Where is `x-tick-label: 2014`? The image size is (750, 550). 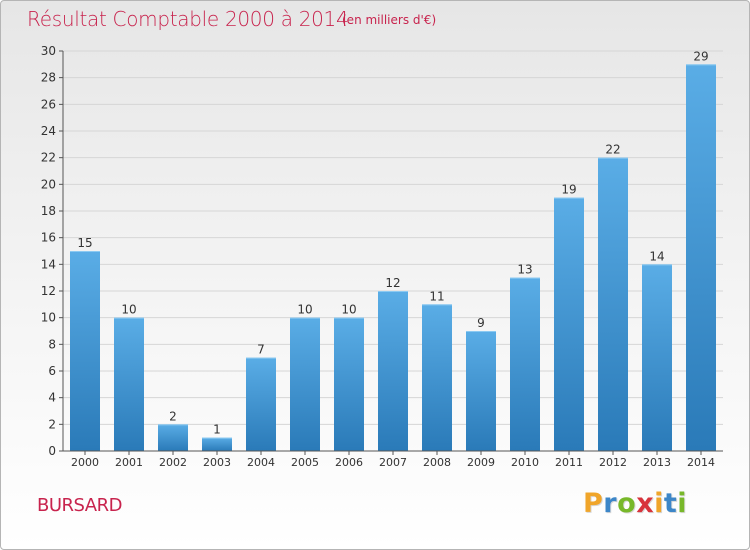
x-tick-label: 2014 is located at coordinates (701, 462).